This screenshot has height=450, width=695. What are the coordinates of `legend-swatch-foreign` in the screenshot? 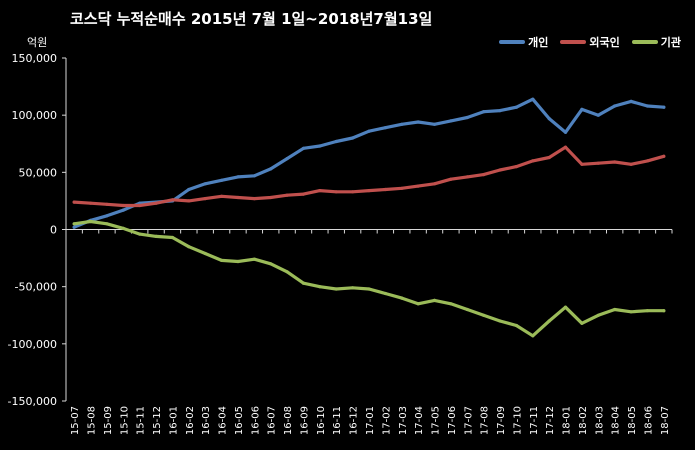 It's located at (573, 42).